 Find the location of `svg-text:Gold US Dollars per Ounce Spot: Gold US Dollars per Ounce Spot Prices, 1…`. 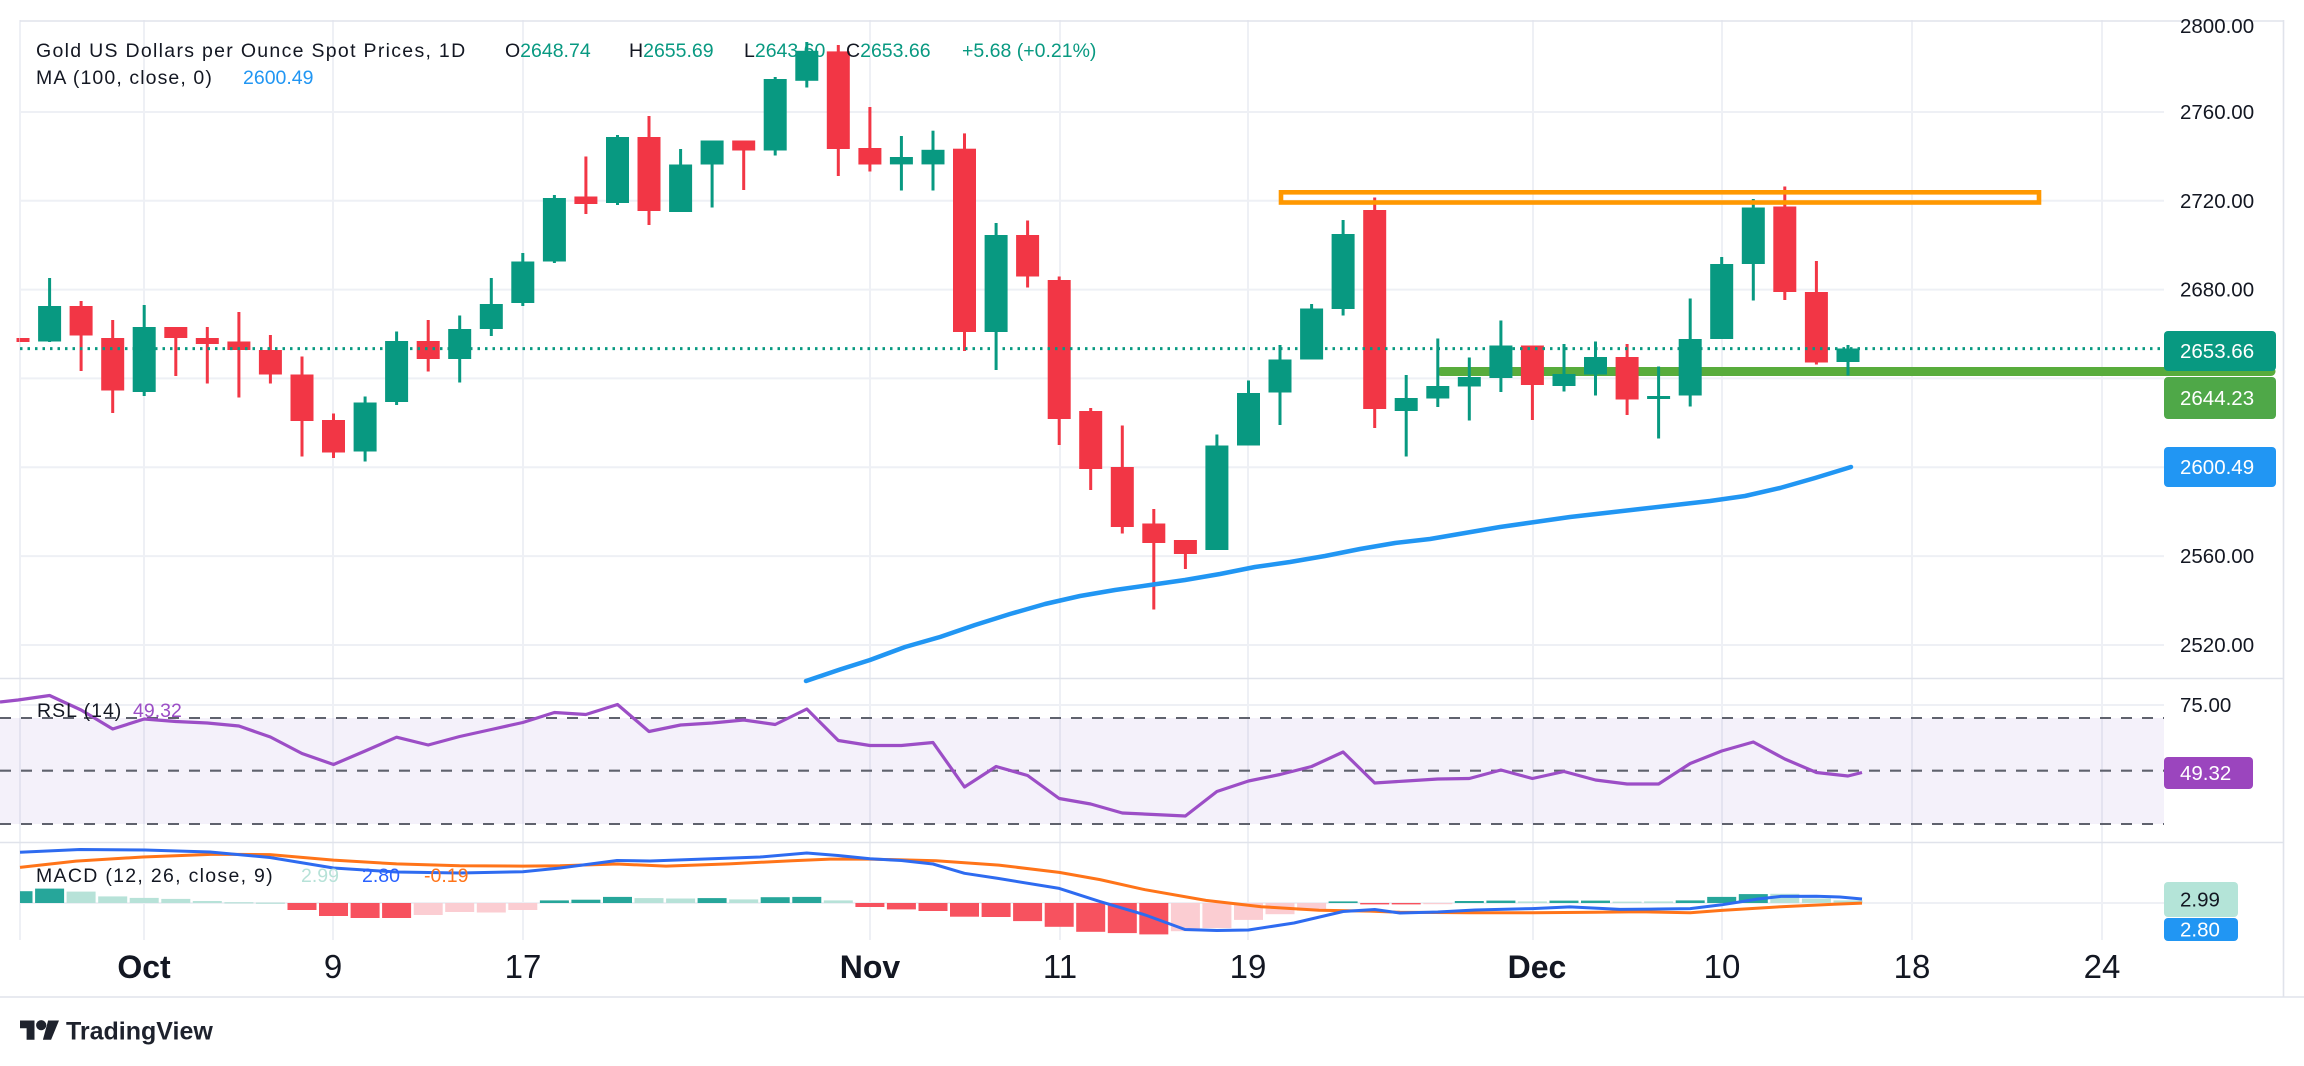

svg-text:Gold US Dollars per Ounce Spot: Gold US Dollars per Ounce Spot Prices, 1… is located at coordinates (251, 51).